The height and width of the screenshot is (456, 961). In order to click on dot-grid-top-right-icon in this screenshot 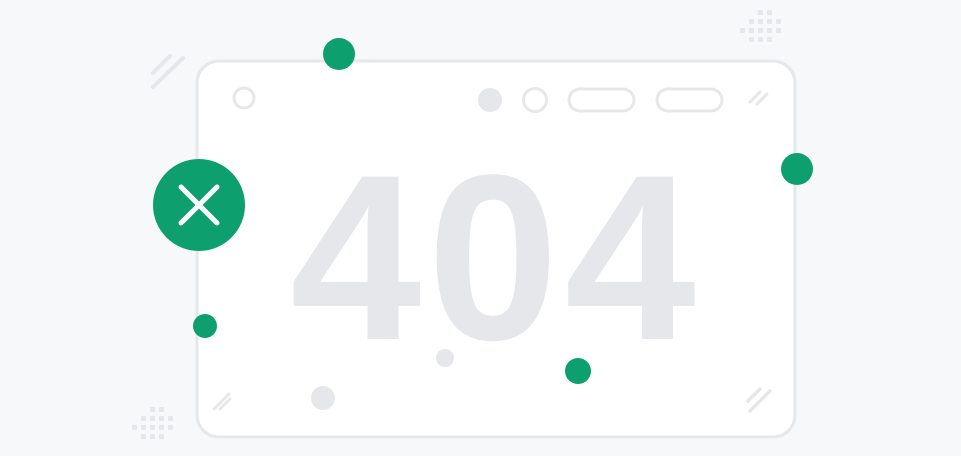, I will do `click(760, 26)`.